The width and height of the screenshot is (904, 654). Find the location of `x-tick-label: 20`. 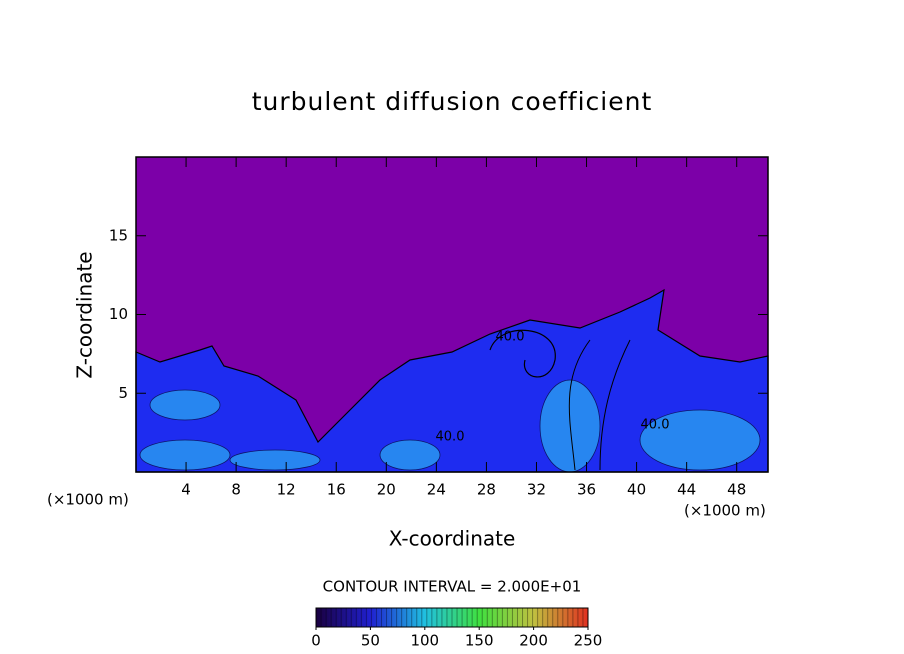

x-tick-label: 20 is located at coordinates (386, 490).